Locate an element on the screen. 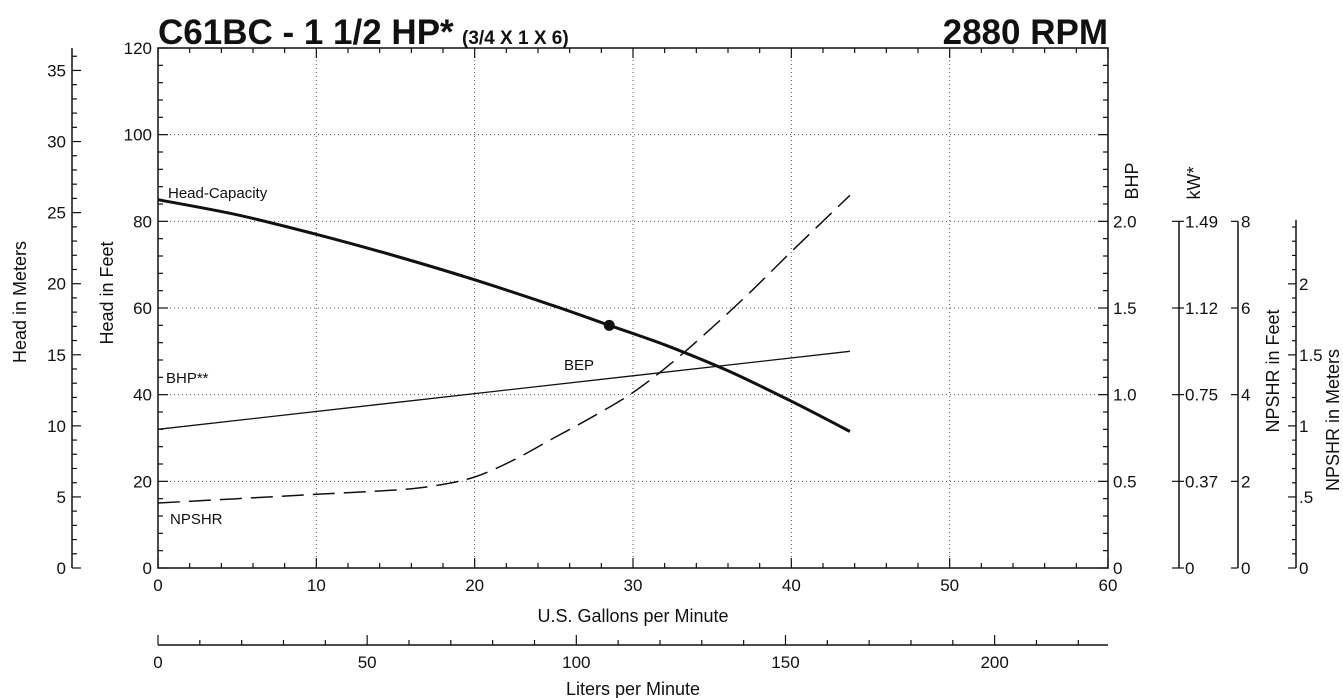 Image resolution: width=1343 pixels, height=698 pixels. y-feet-tick-label-5: 100 is located at coordinates (138, 135).